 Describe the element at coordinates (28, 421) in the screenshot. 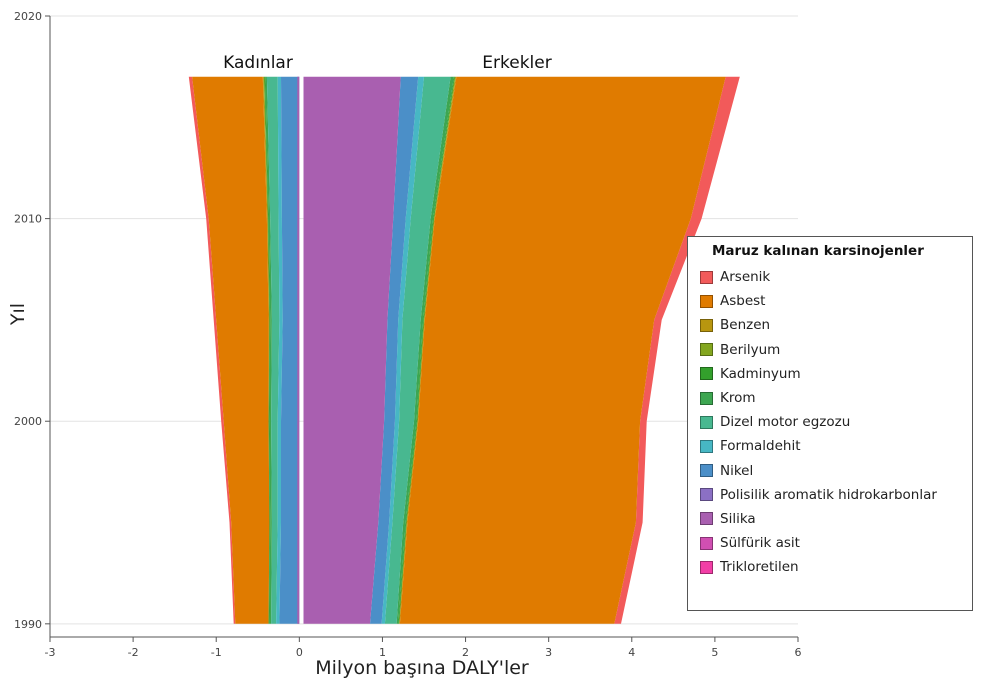

I see `y-tick-label: 2000` at that location.